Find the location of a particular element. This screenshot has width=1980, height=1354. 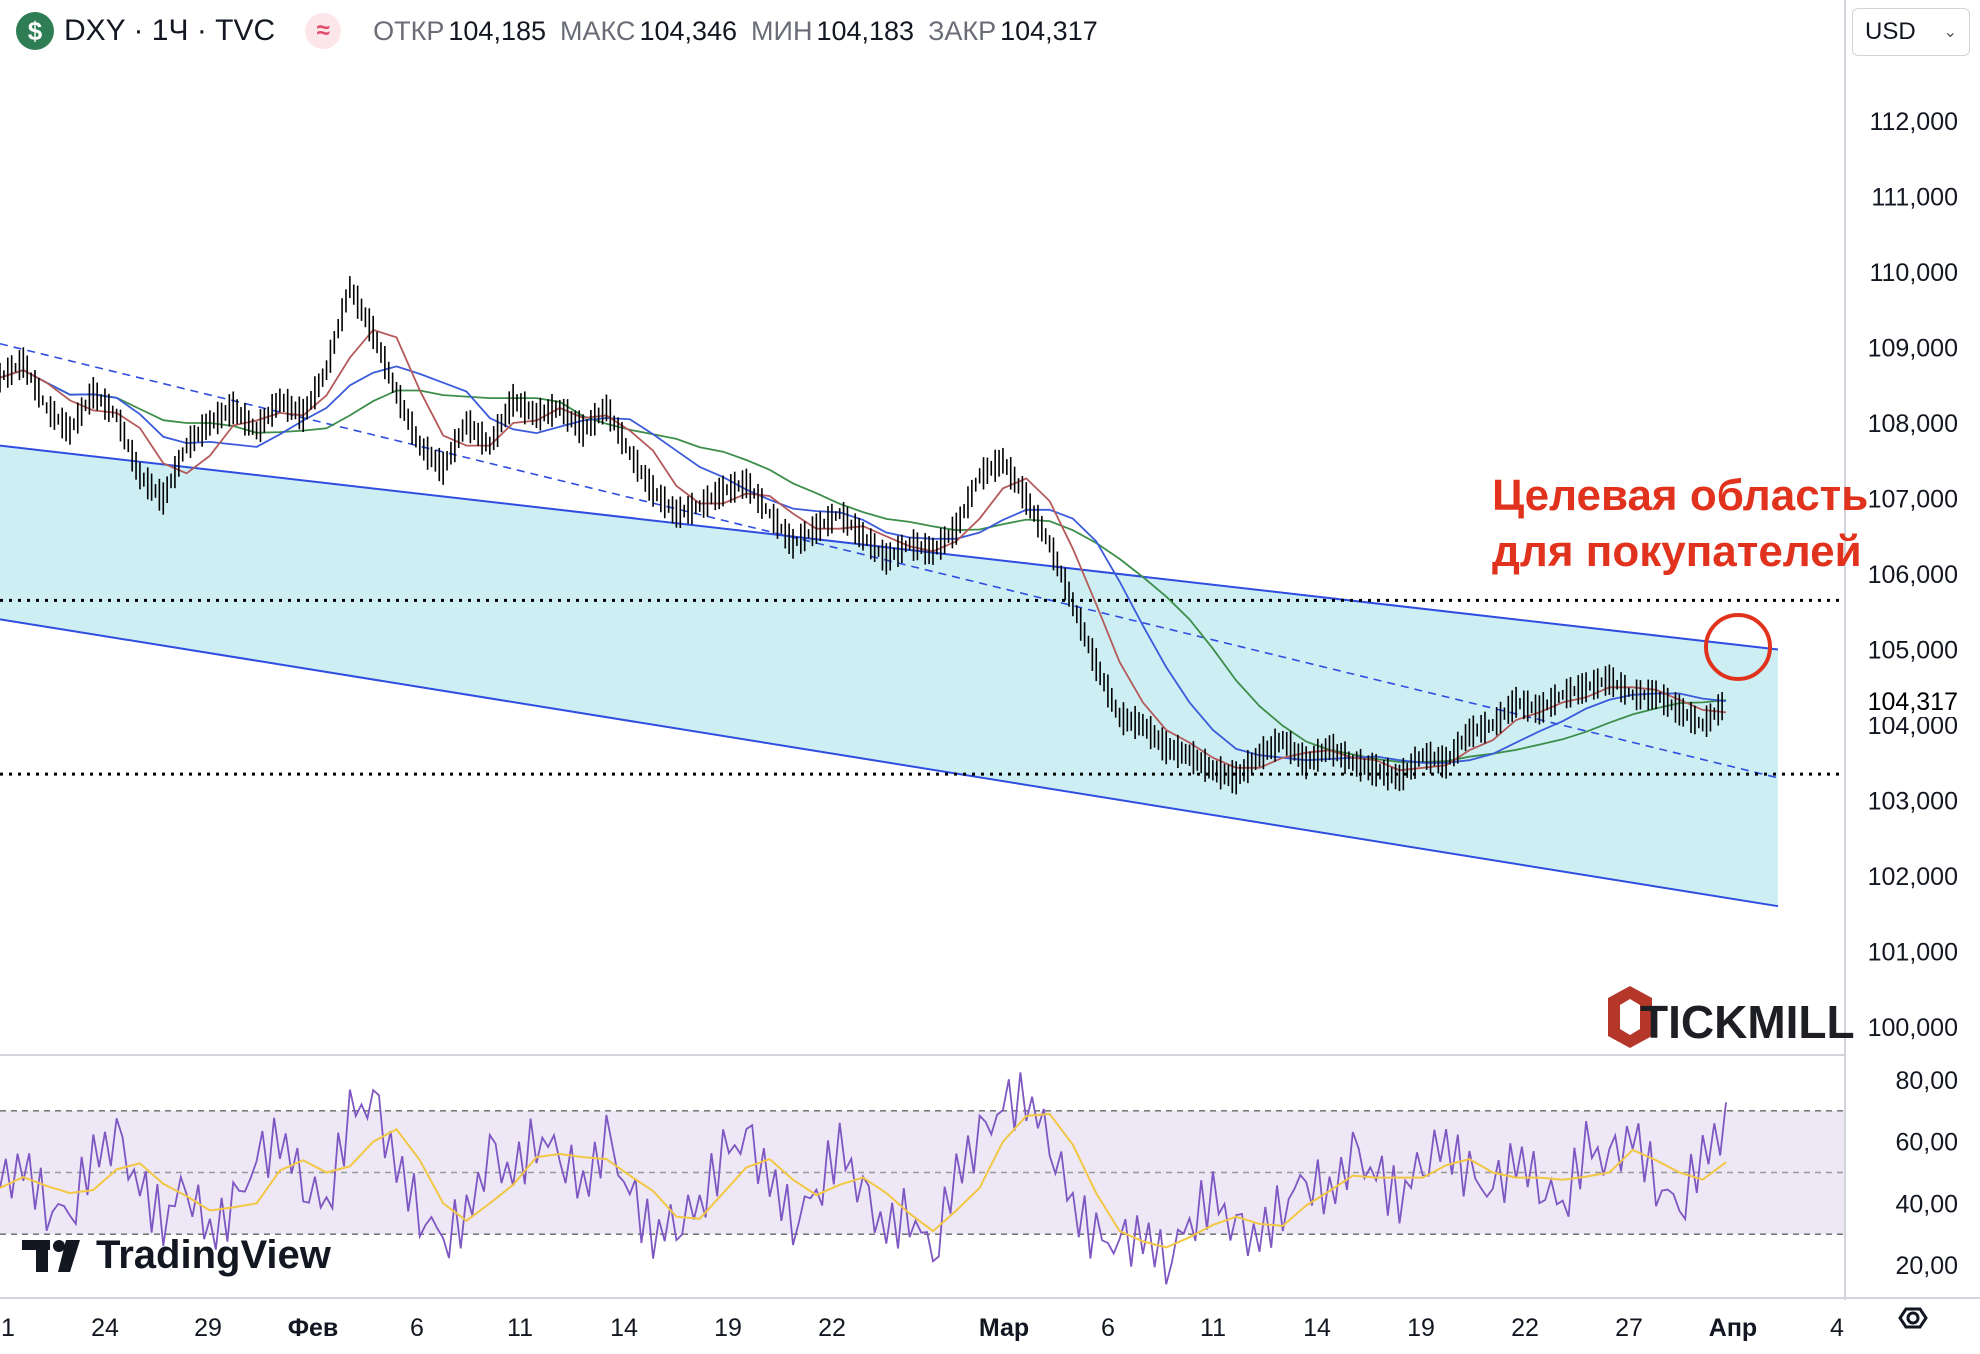

rsi-pane is located at coordinates (922, 1178).